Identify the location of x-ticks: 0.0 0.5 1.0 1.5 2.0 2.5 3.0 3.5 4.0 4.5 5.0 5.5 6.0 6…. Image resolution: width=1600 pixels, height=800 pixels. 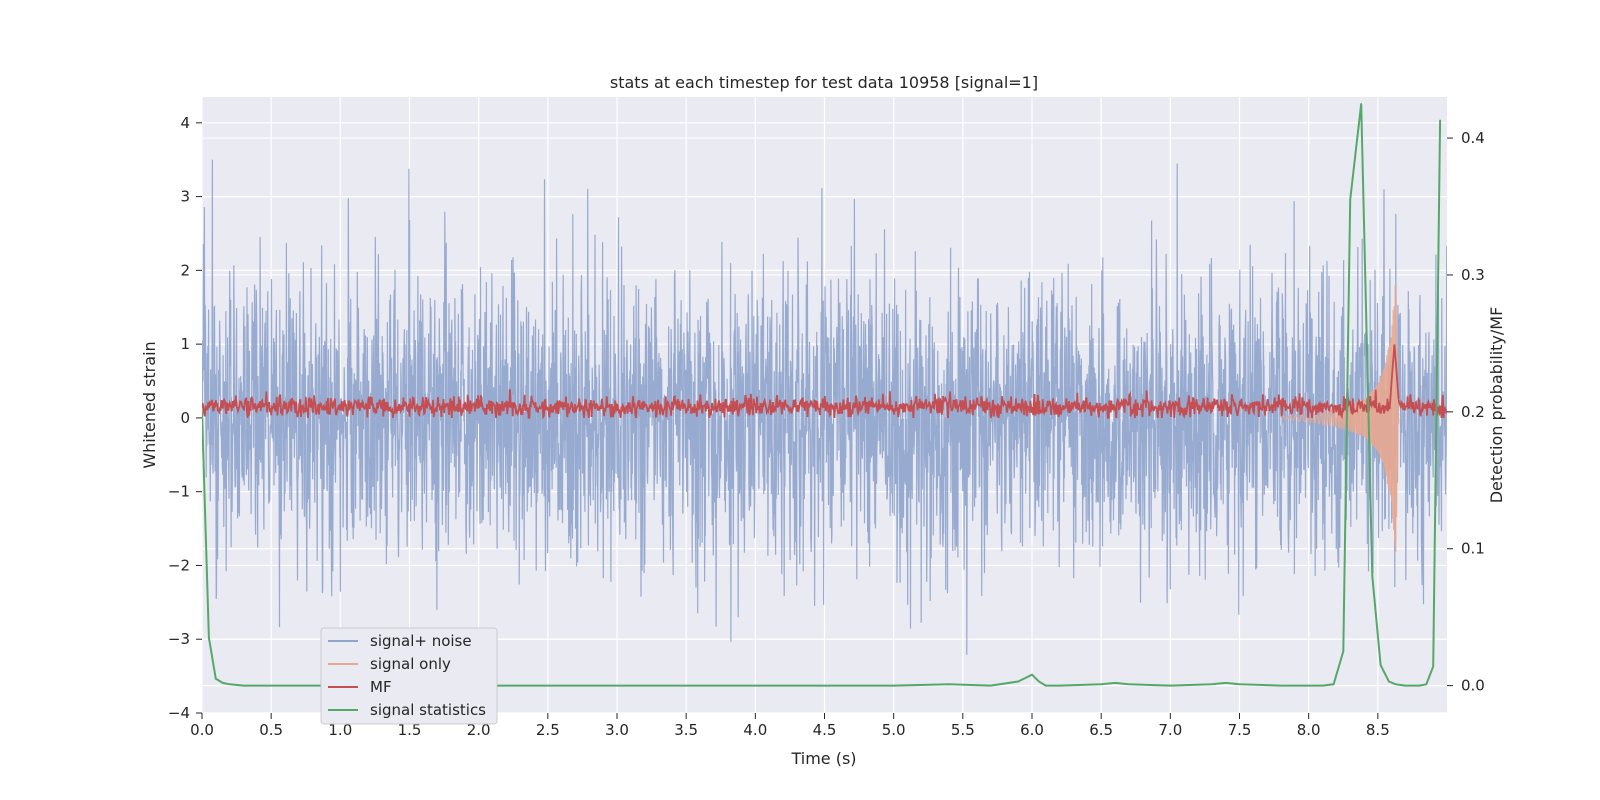
(790, 726).